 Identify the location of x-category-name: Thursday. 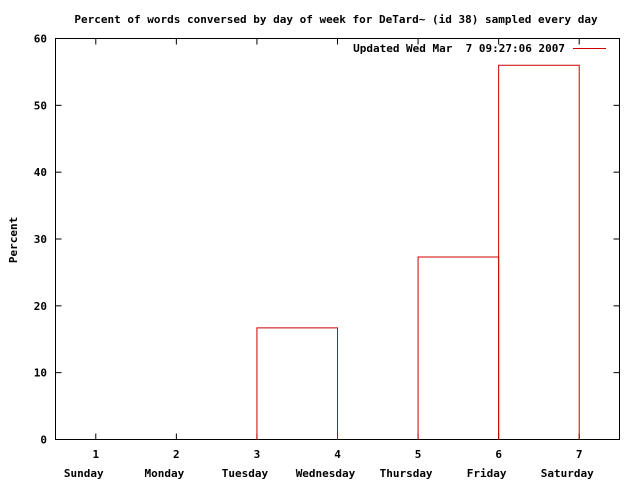
(406, 473).